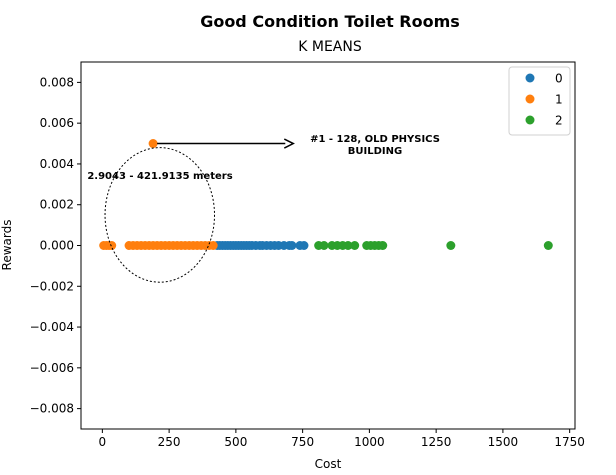  Describe the element at coordinates (52, 409) in the screenshot. I see `y-tick-label: −0.008` at that location.